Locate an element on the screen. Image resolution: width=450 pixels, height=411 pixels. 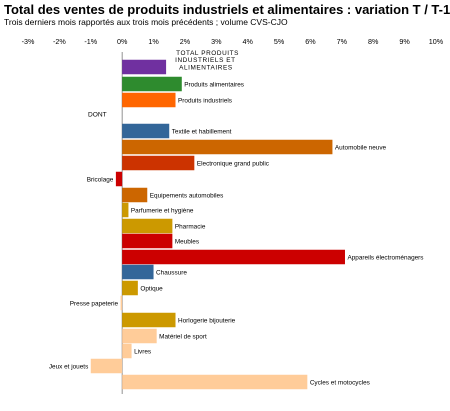
x-tick-label: 0% is located at coordinates (122, 41).